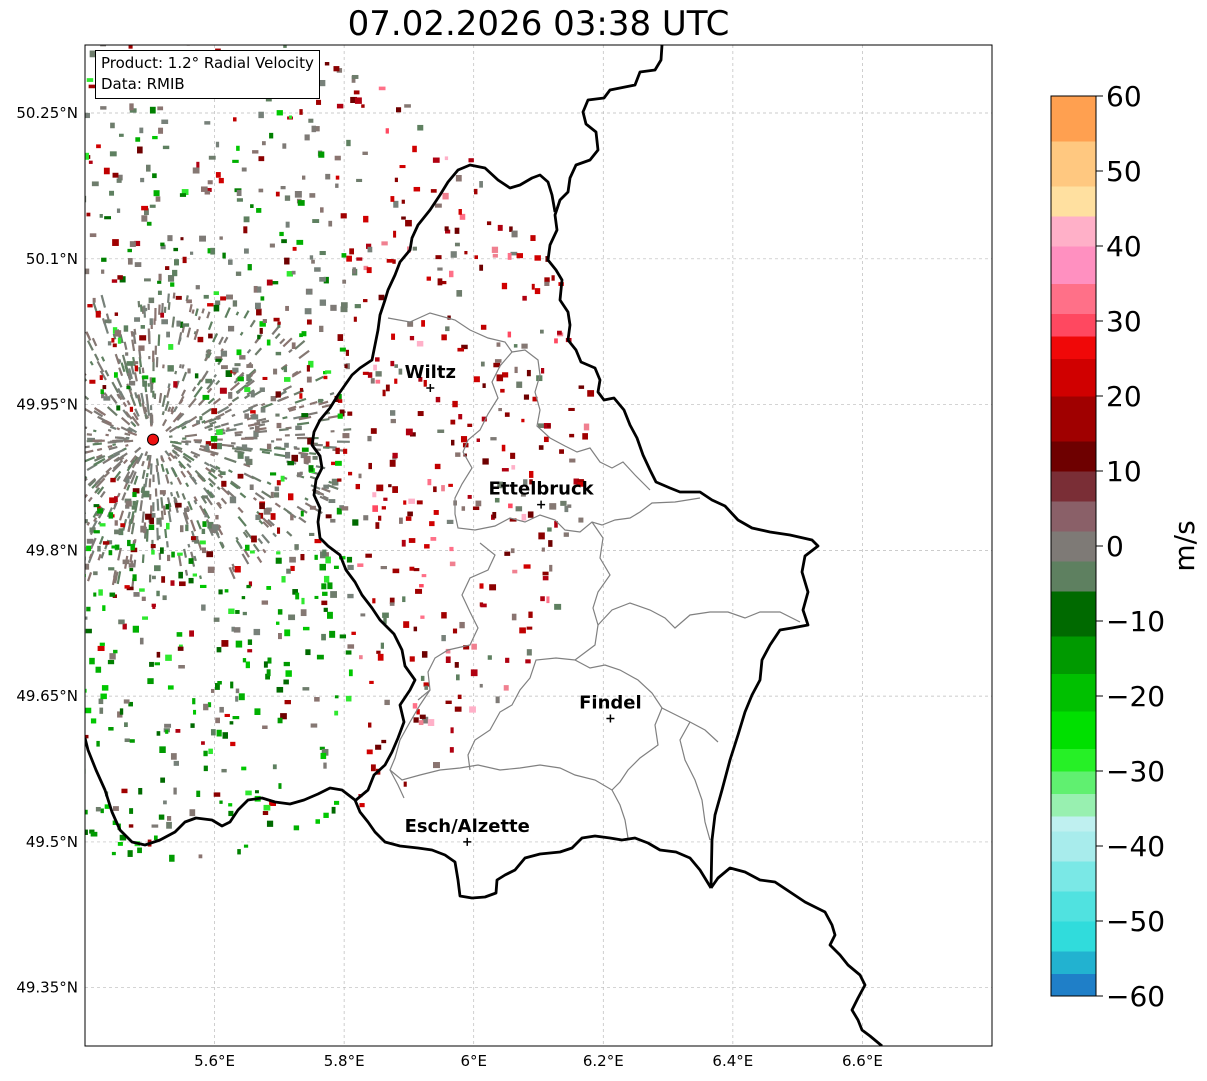 The image size is (1207, 1081). Describe the element at coordinates (542, 489) in the screenshot. I see `city-label: Ettelbruck` at that location.